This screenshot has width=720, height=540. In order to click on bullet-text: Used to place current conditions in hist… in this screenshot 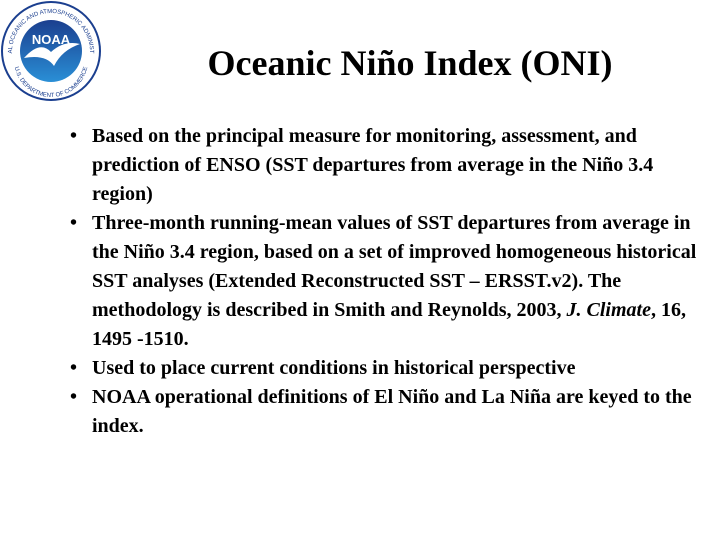, I will do `click(334, 368)`.